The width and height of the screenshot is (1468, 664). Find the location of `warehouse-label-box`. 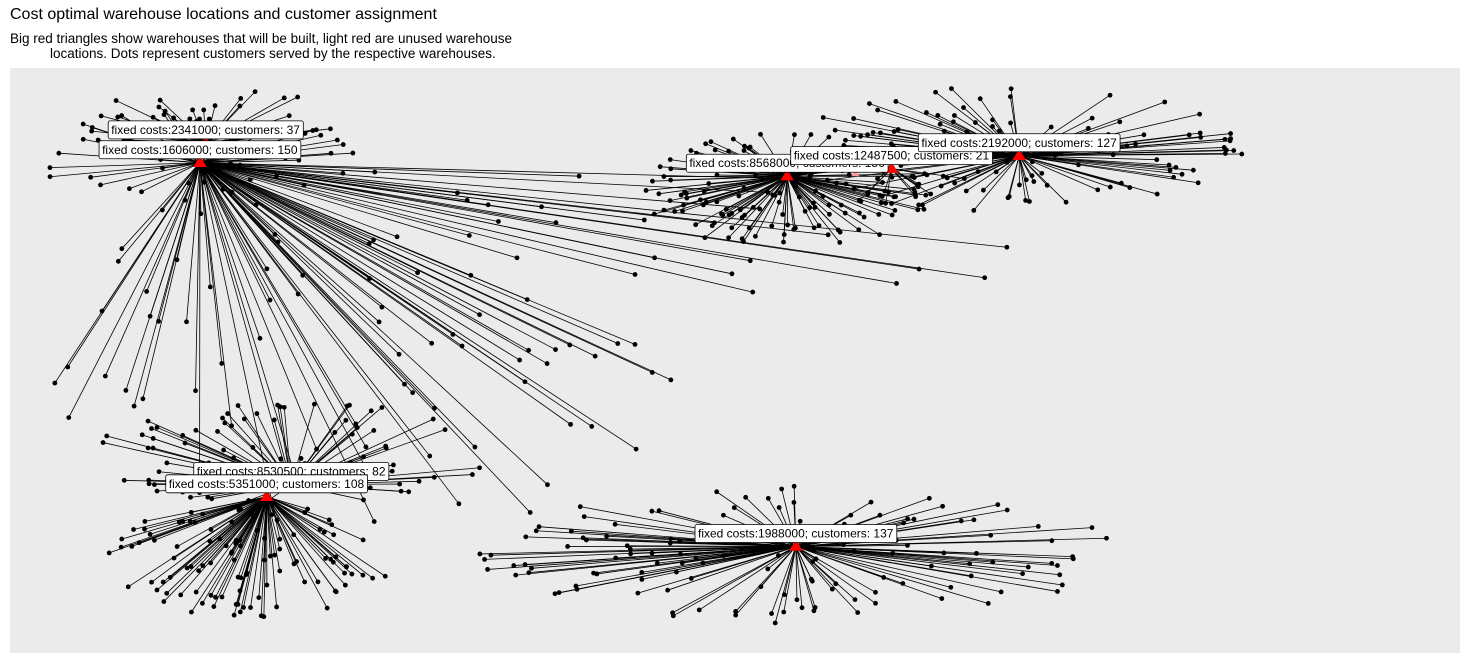

warehouse-label-box is located at coordinates (200, 150).